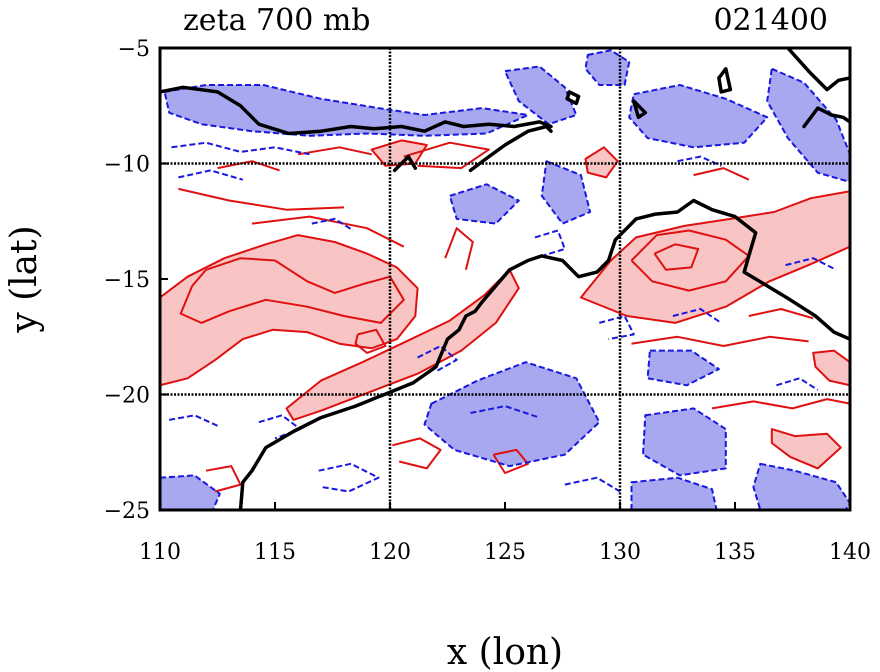  What do you see at coordinates (24, 279) in the screenshot?
I see `y-axis-title: y (lat)` at bounding box center [24, 279].